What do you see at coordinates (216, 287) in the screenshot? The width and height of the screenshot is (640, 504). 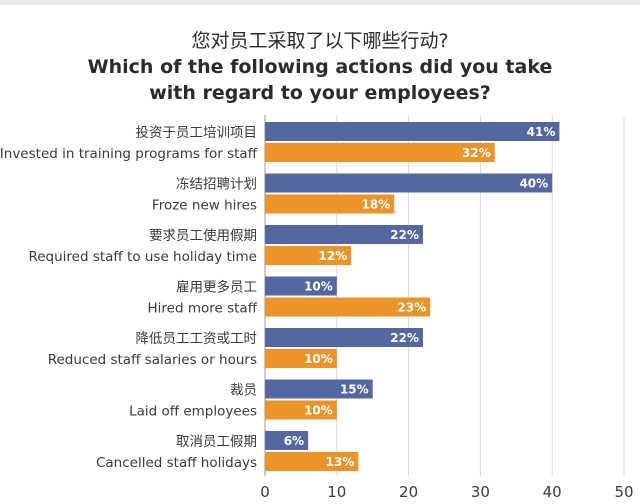 I see `category-label-cn: 雇用更多员工` at bounding box center [216, 287].